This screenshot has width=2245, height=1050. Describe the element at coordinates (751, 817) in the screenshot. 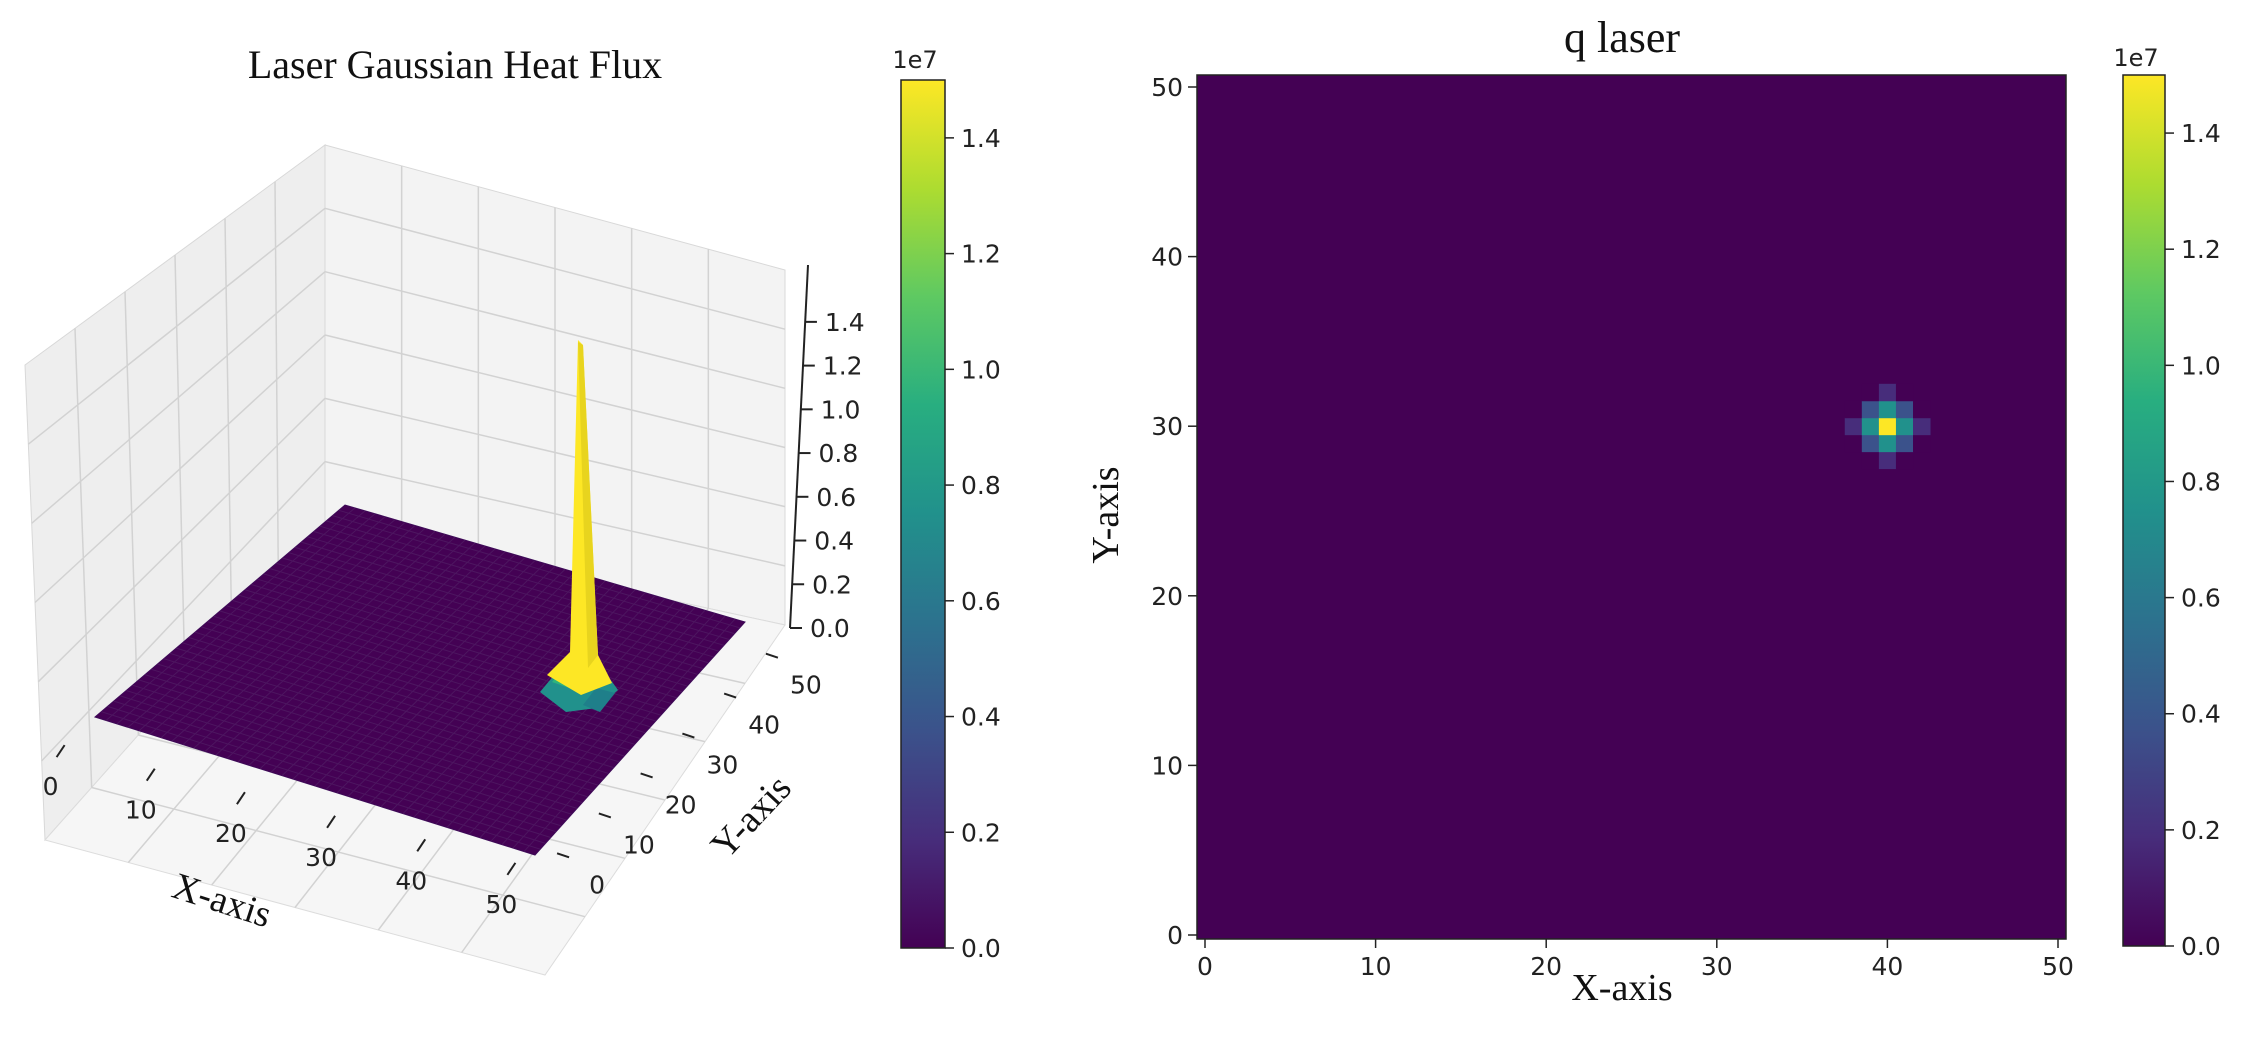

I see `surface-ylabel: Y-axis` at that location.